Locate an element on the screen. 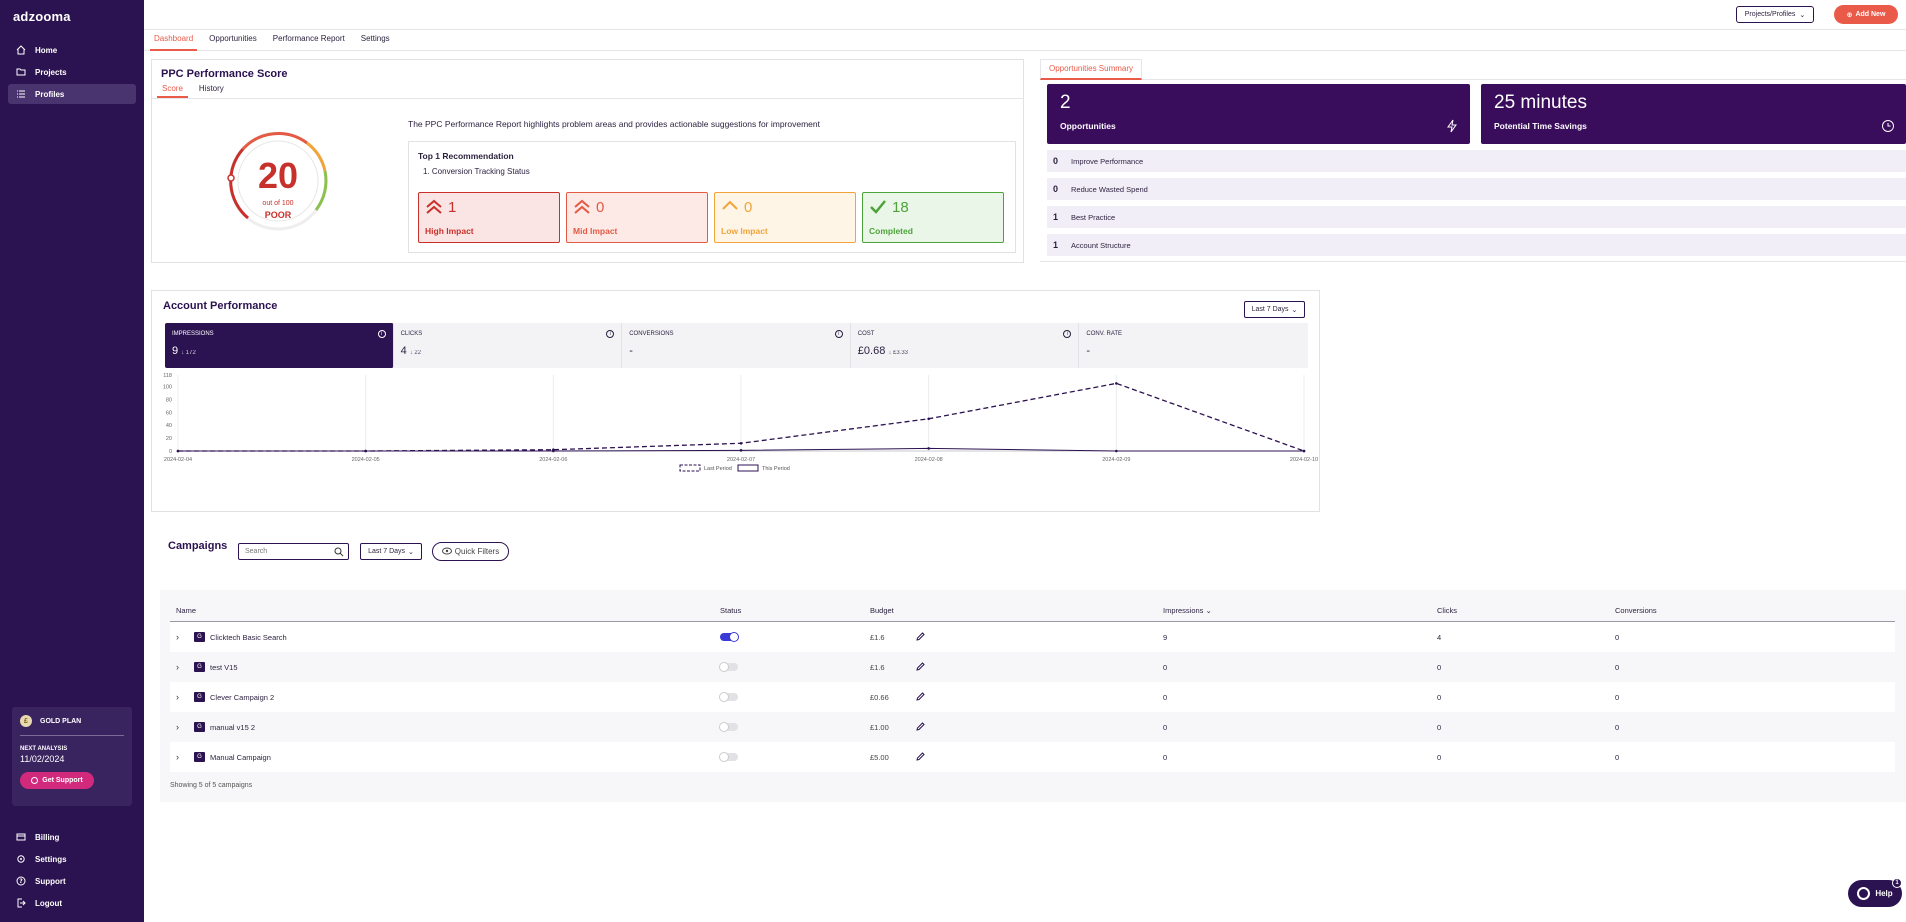  col-conversions: Conversions is located at coordinates (1636, 610).